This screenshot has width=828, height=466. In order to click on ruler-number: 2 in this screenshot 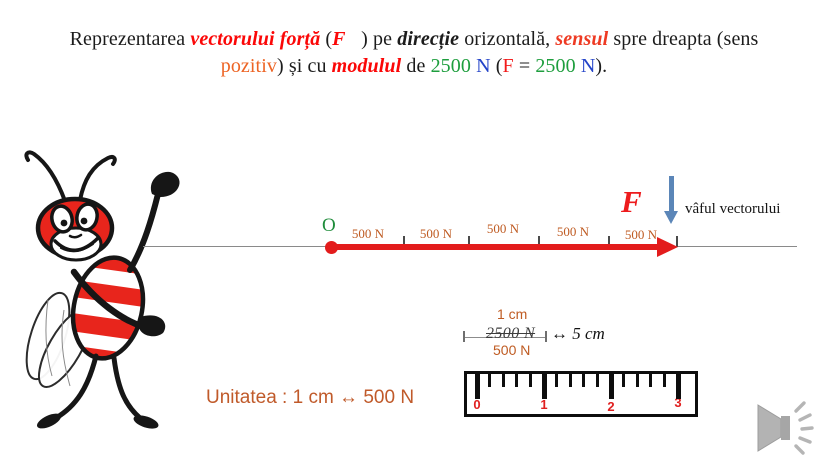, I will do `click(611, 406)`.